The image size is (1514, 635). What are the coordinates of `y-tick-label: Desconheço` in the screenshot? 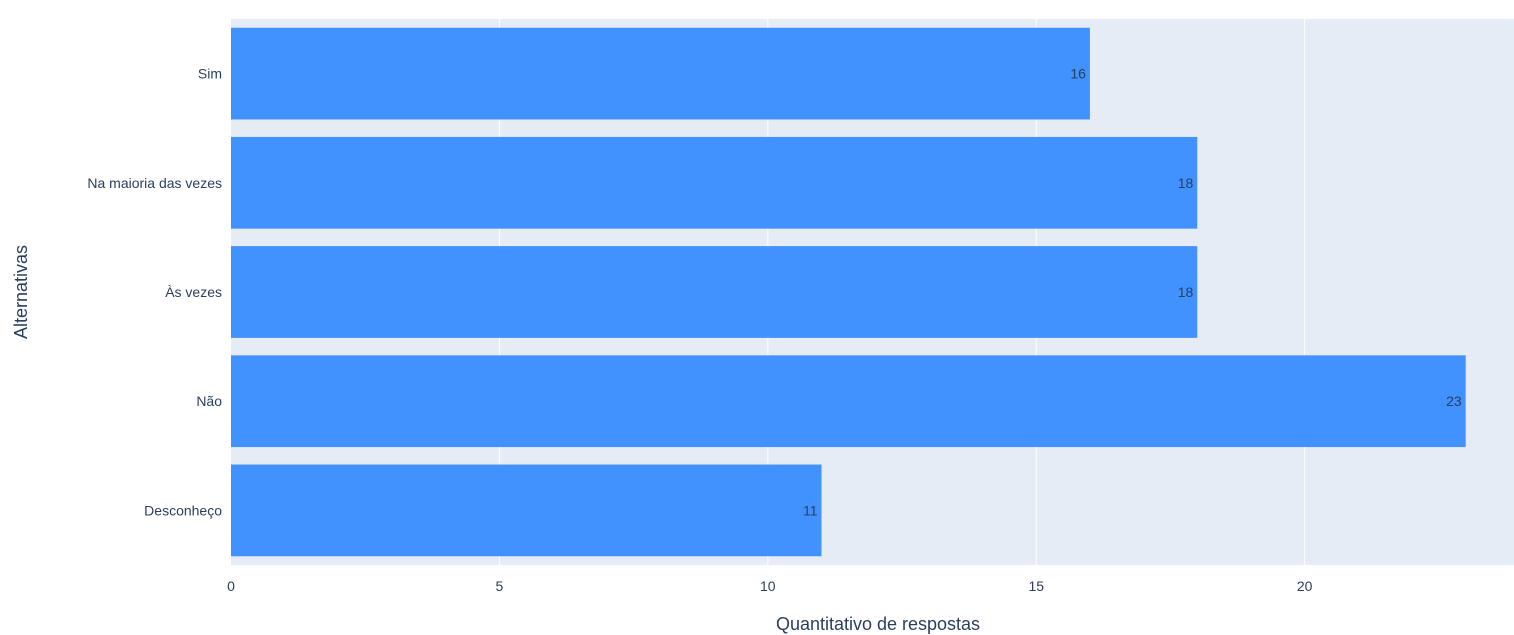 It's located at (183, 510).